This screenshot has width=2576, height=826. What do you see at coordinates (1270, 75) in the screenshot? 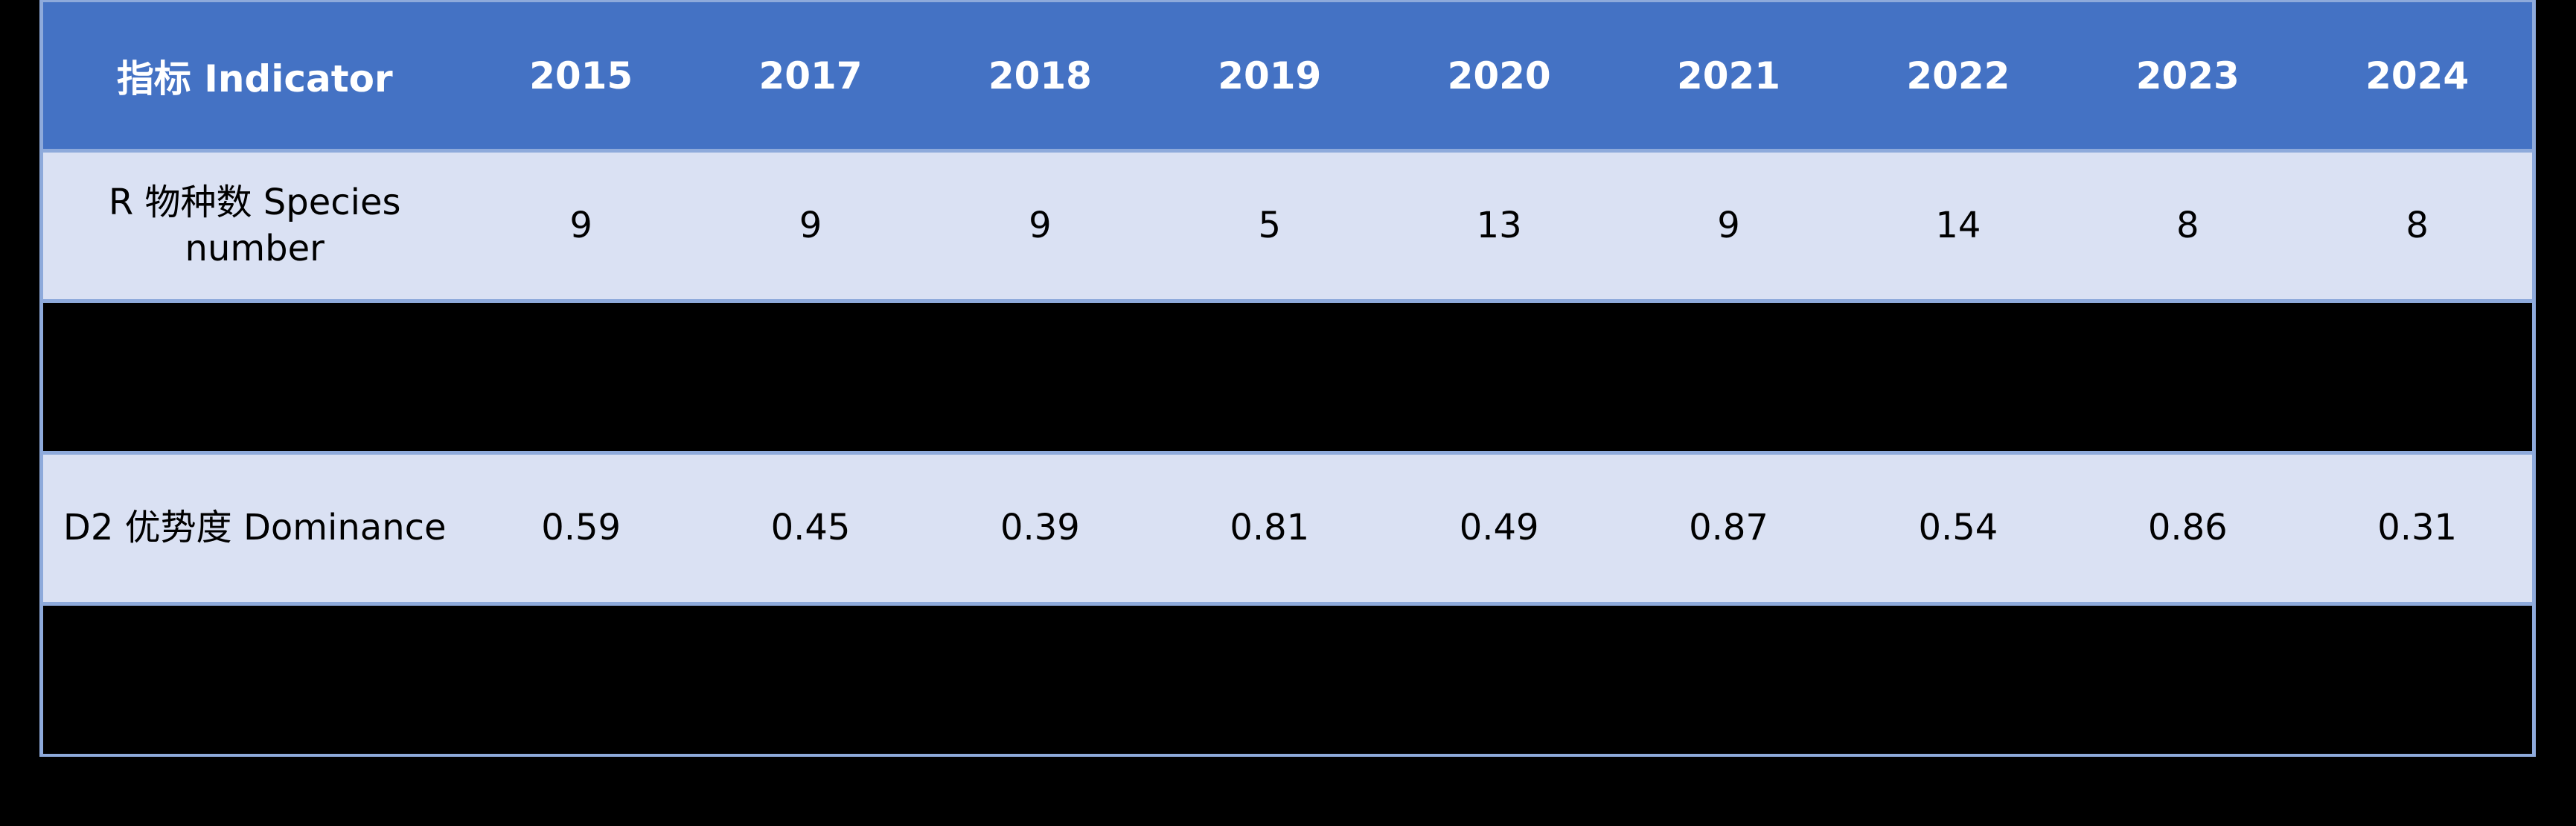
I see `header-cell-year-2019: 2019` at bounding box center [1270, 75].